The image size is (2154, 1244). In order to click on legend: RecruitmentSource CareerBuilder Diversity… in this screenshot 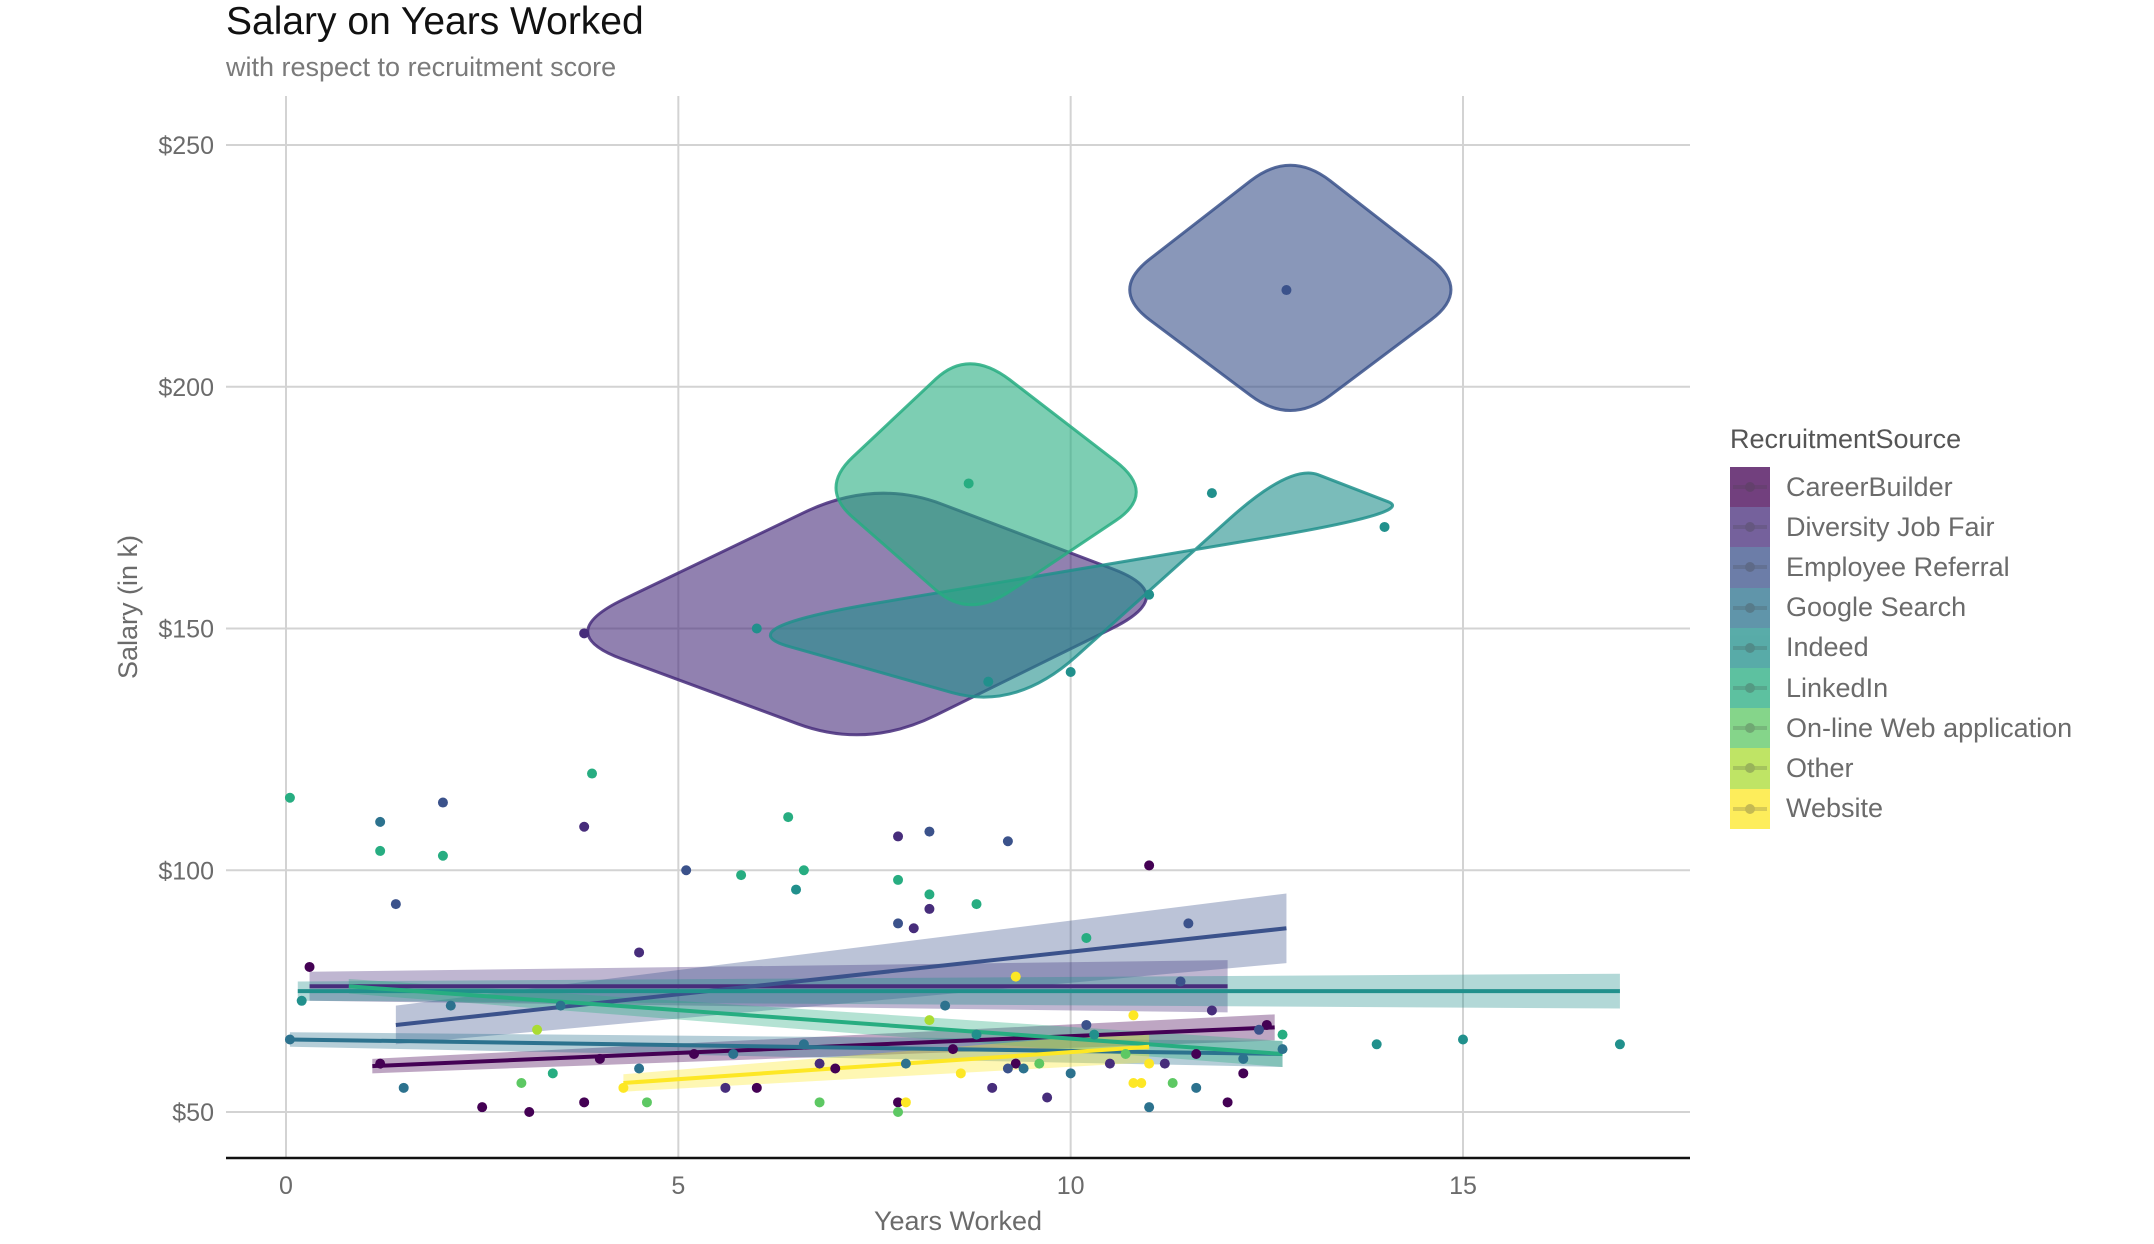, I will do `click(1901, 626)`.